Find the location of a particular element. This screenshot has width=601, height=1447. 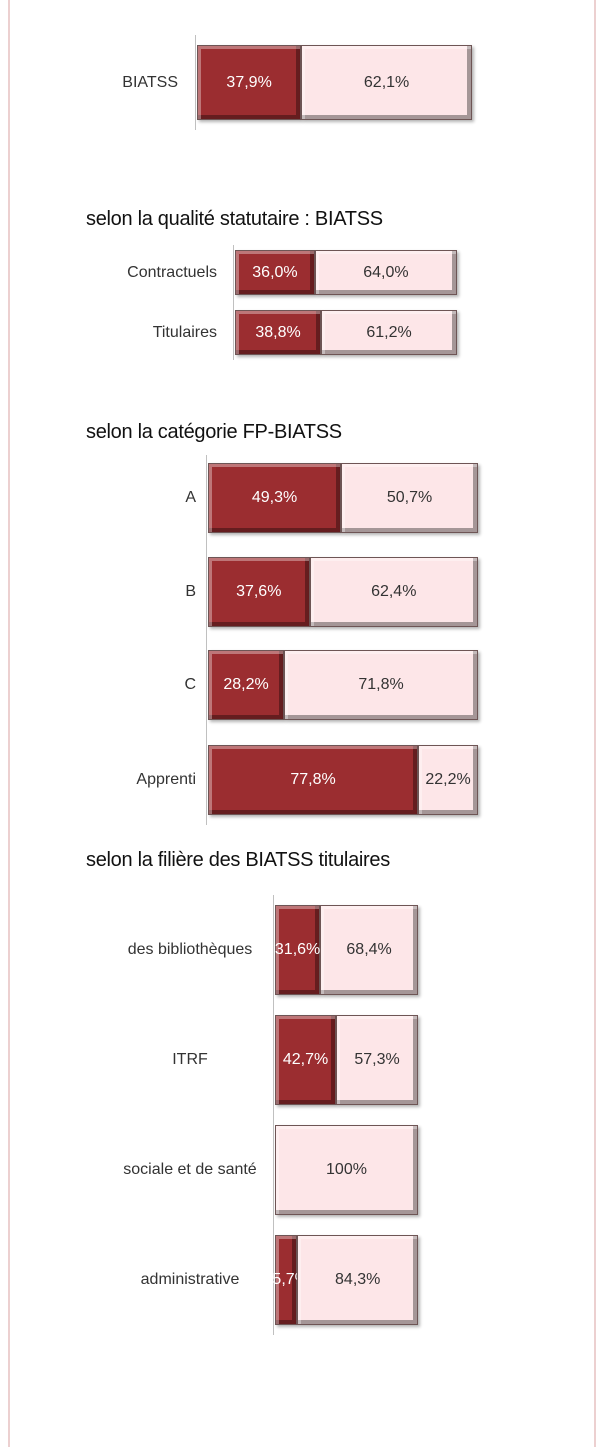

category-label: C is located at coordinates (190, 684).